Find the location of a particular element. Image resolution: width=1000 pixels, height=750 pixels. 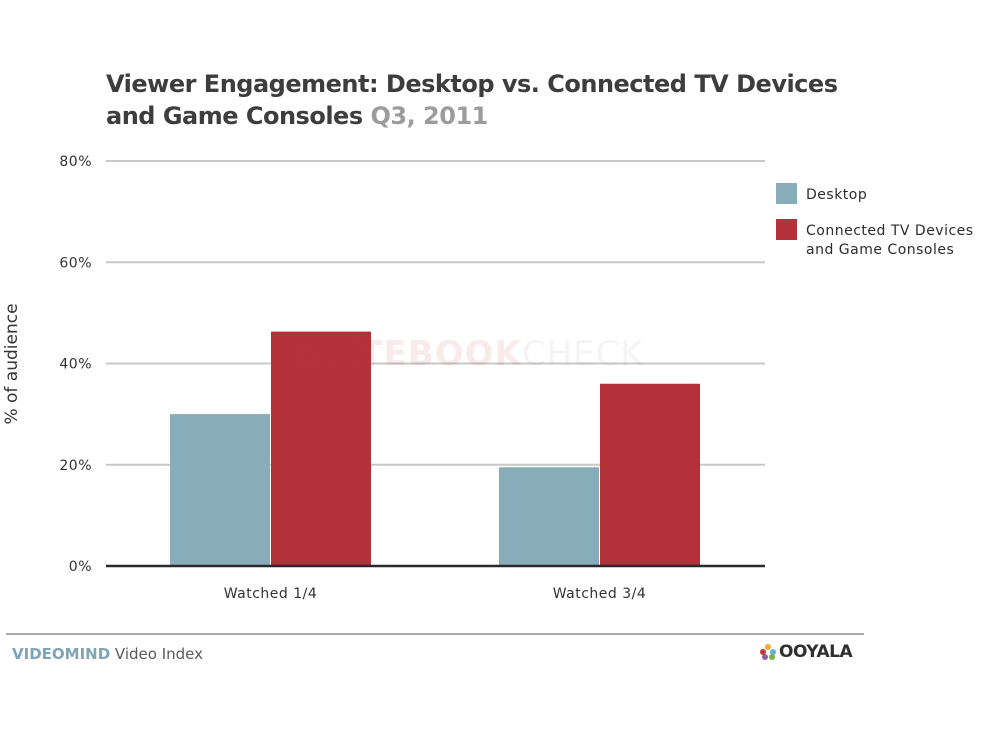

y-tick-label: 0% is located at coordinates (80, 567).